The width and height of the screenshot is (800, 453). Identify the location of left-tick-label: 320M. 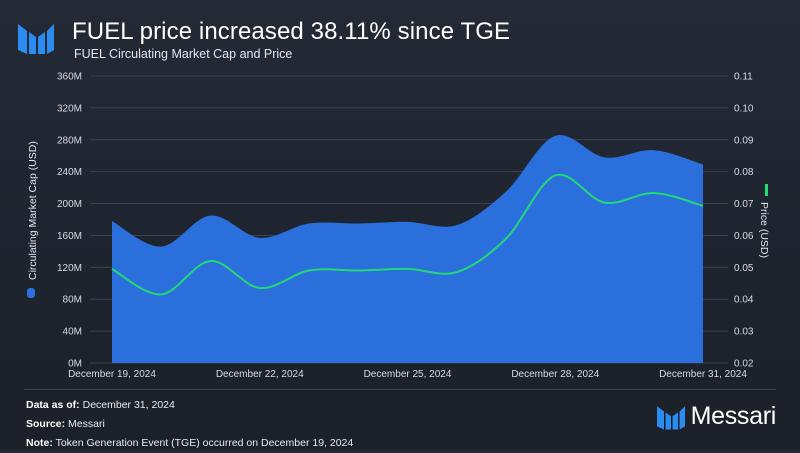
(69, 108).